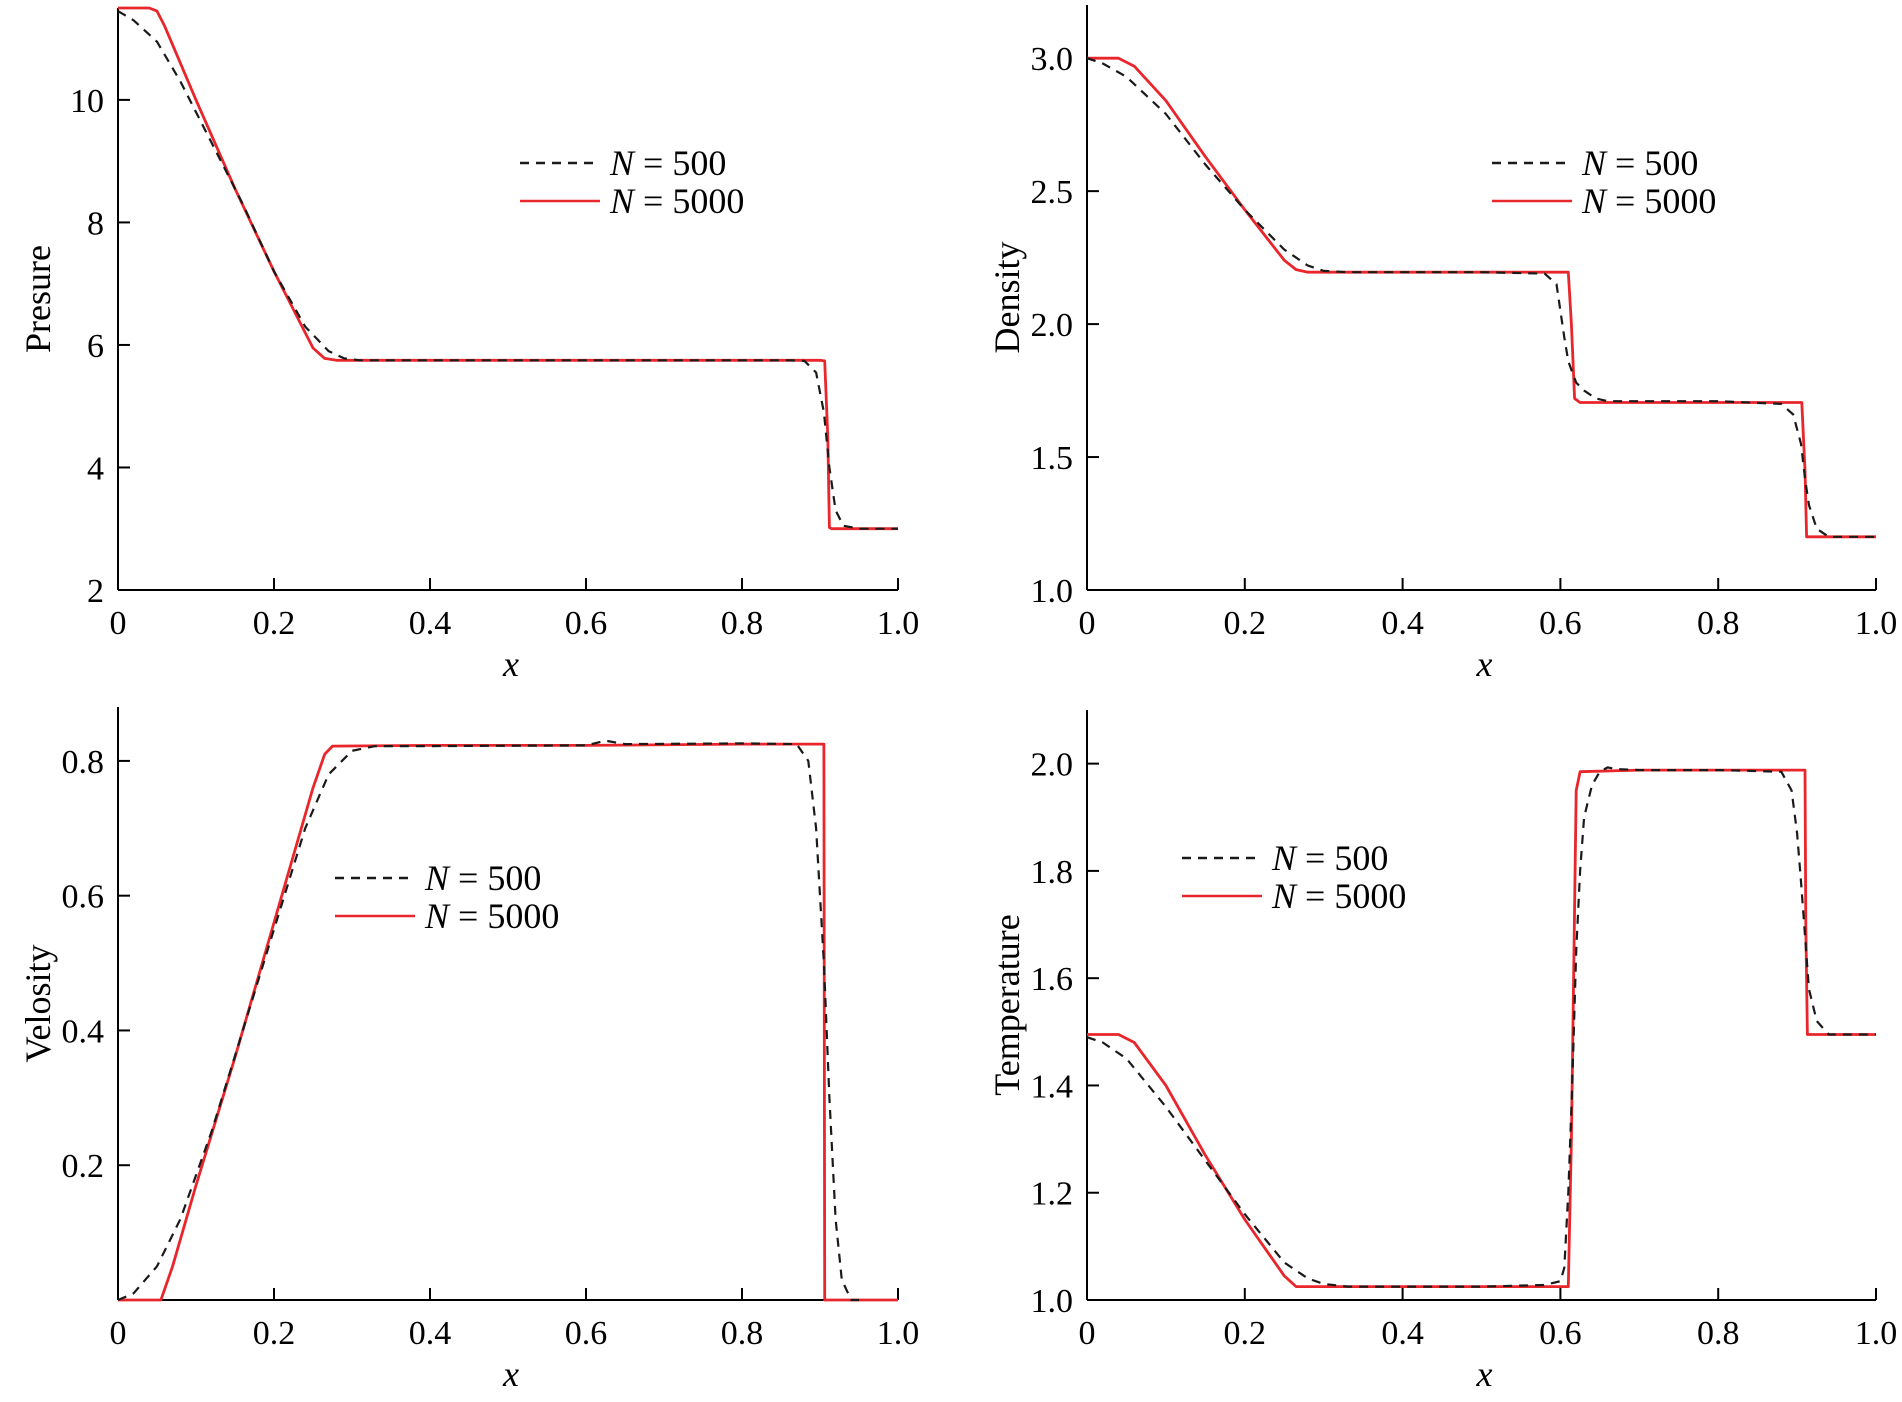 This screenshot has height=1402, width=1902. Describe the element at coordinates (95, 468) in the screenshot. I see `y-tick-label: 4` at that location.